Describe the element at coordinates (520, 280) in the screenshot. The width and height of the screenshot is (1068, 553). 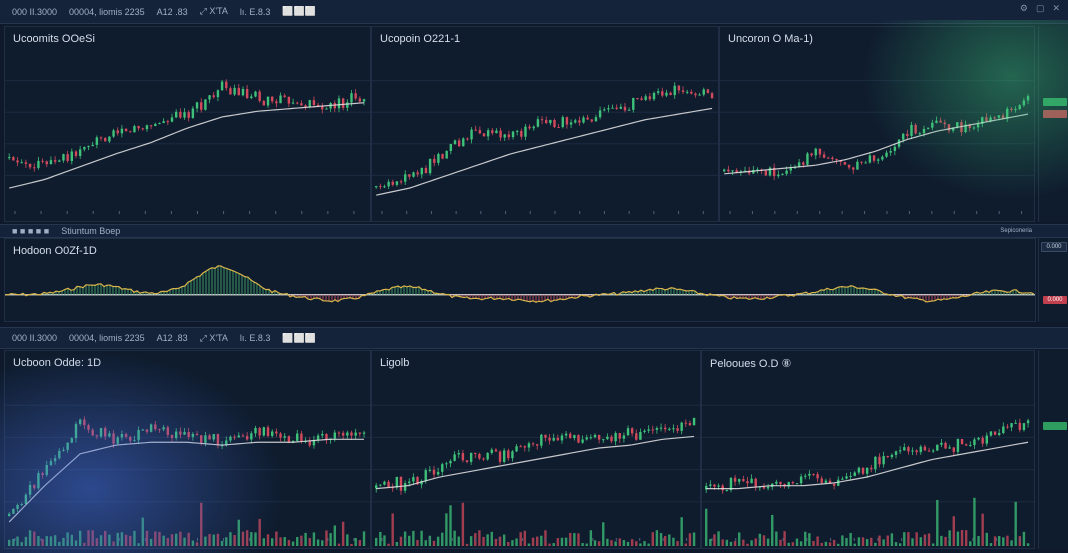
I see `oscillator-panel: Hodoon O0Zf-1D` at that location.